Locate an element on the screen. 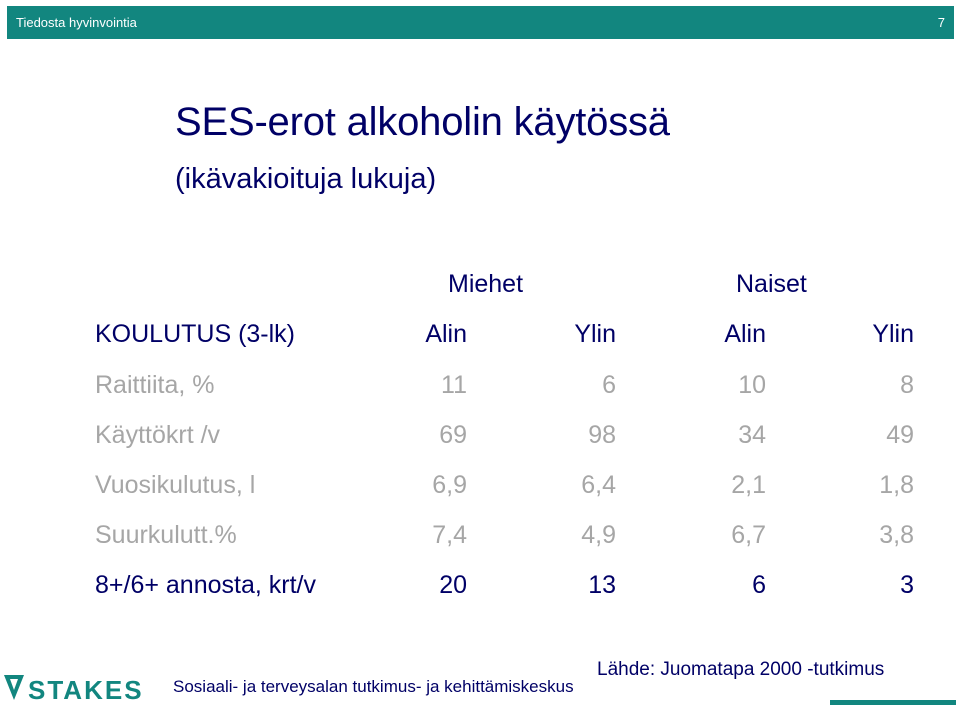 This screenshot has width=960, height=708. table-cell: 6,4 is located at coordinates (598, 485).